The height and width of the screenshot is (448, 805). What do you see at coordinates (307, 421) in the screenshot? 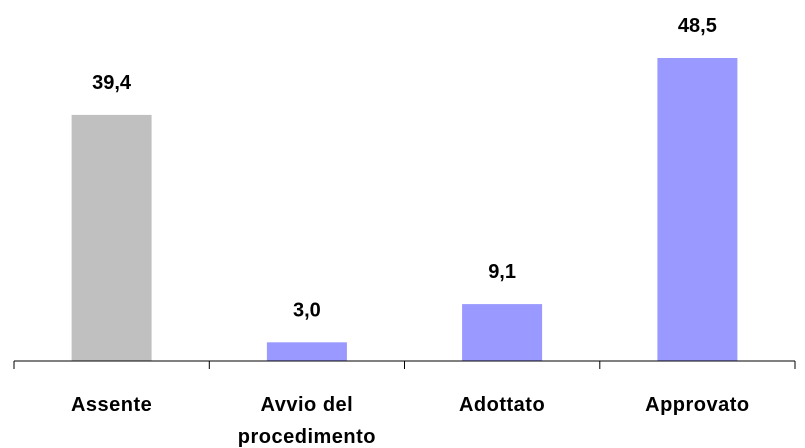
I see `category-label-1: Avvio del procedimento` at bounding box center [307, 421].